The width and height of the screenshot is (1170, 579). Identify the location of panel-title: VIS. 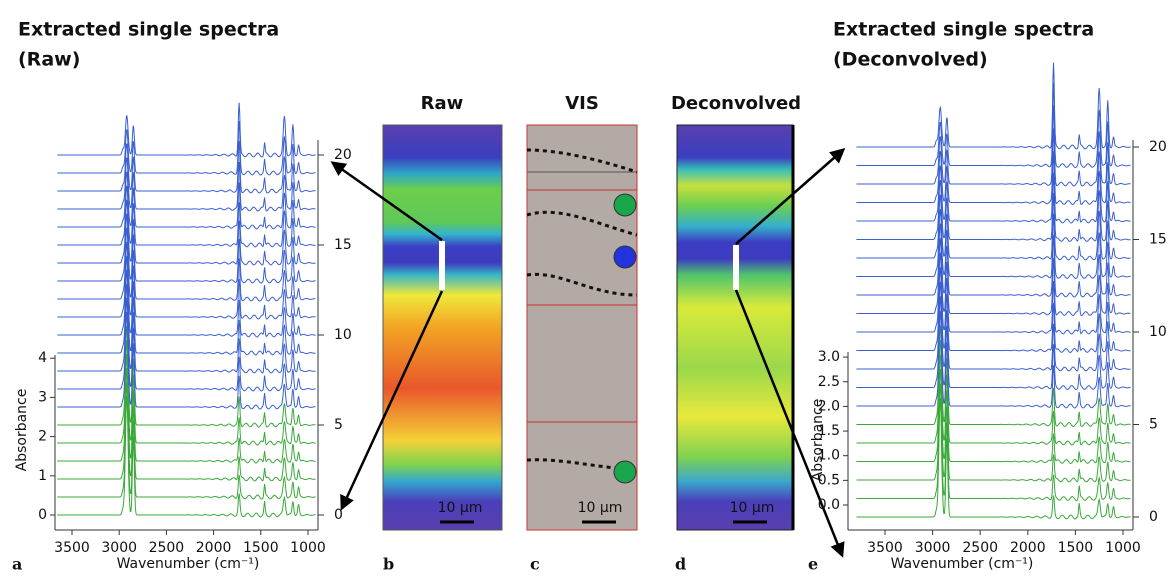
(582, 103).